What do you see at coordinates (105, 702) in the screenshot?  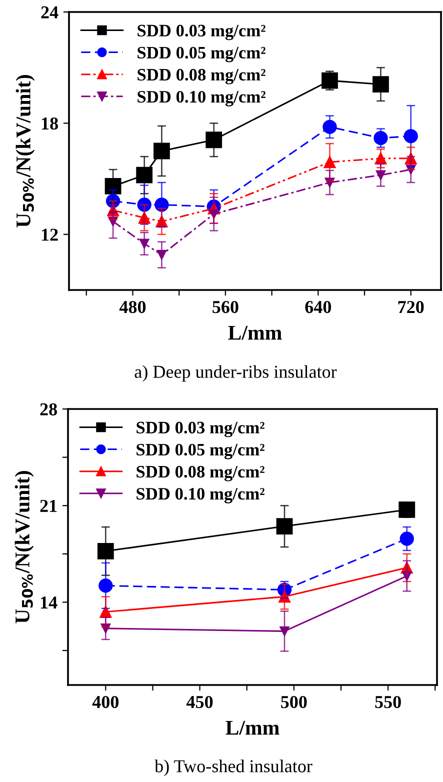 I see `x-tick-label: 400` at bounding box center [105, 702].